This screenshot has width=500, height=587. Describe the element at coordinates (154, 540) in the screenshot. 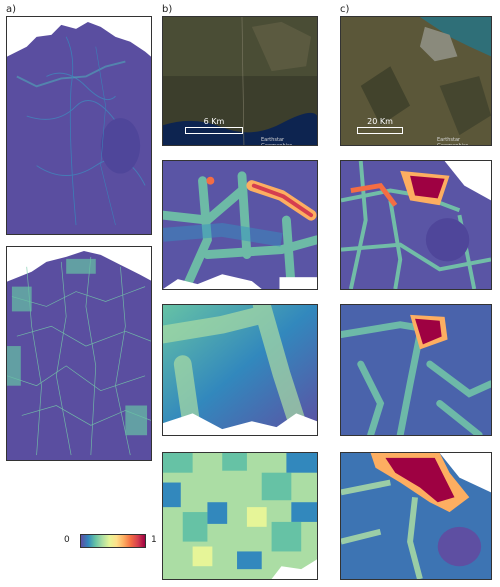

I see `colorbar-max-label: 1` at that location.